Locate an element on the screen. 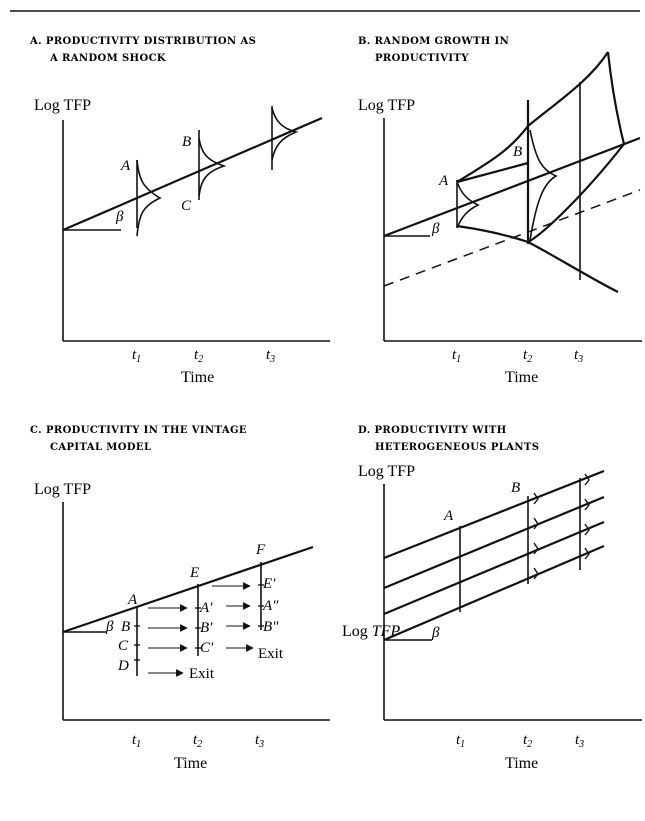 This screenshot has width=645, height=821. panel-c-beta: β is located at coordinates (109, 627).